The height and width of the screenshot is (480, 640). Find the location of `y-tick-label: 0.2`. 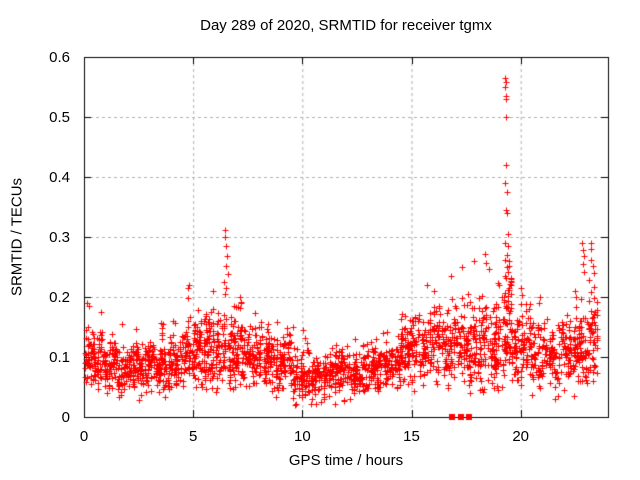

y-tick-label: 0.2 is located at coordinates (59, 297).